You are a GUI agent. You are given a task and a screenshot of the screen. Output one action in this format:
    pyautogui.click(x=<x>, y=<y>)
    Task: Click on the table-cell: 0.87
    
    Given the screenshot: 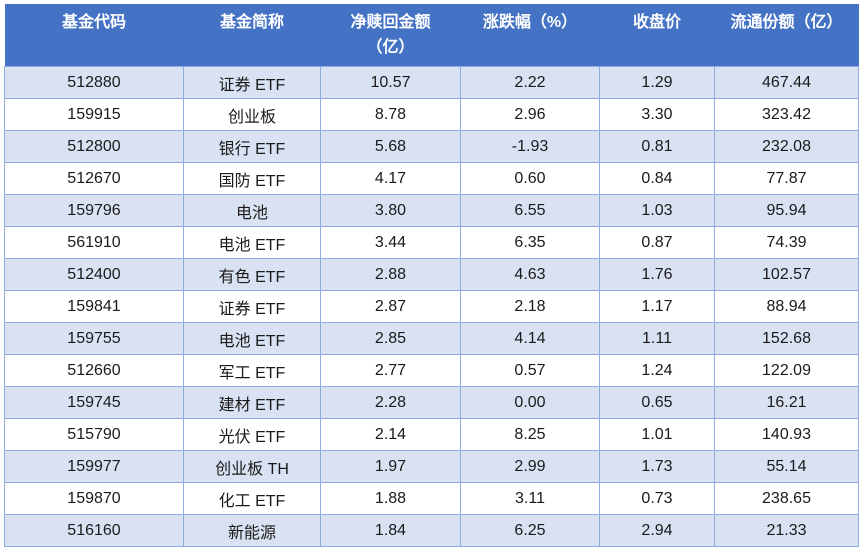 What is the action you would take?
    pyautogui.click(x=657, y=242)
    